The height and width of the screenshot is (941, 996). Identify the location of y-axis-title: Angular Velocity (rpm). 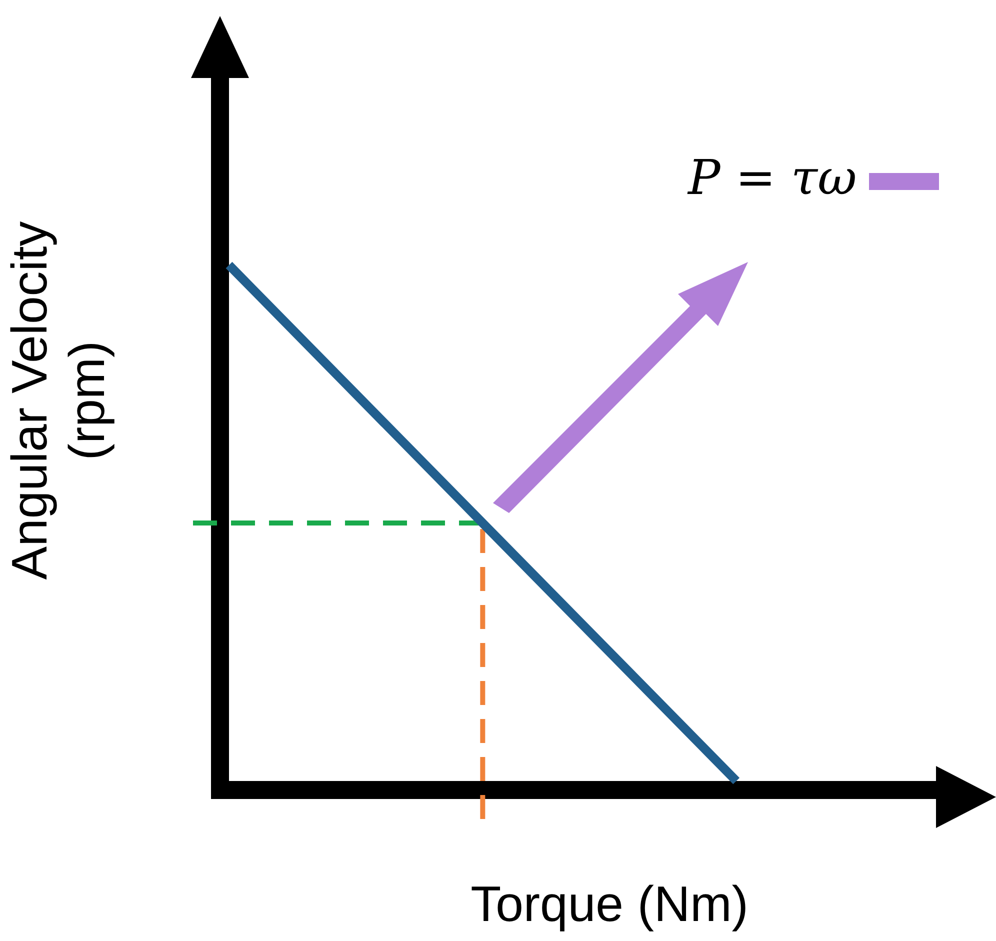
(59, 400).